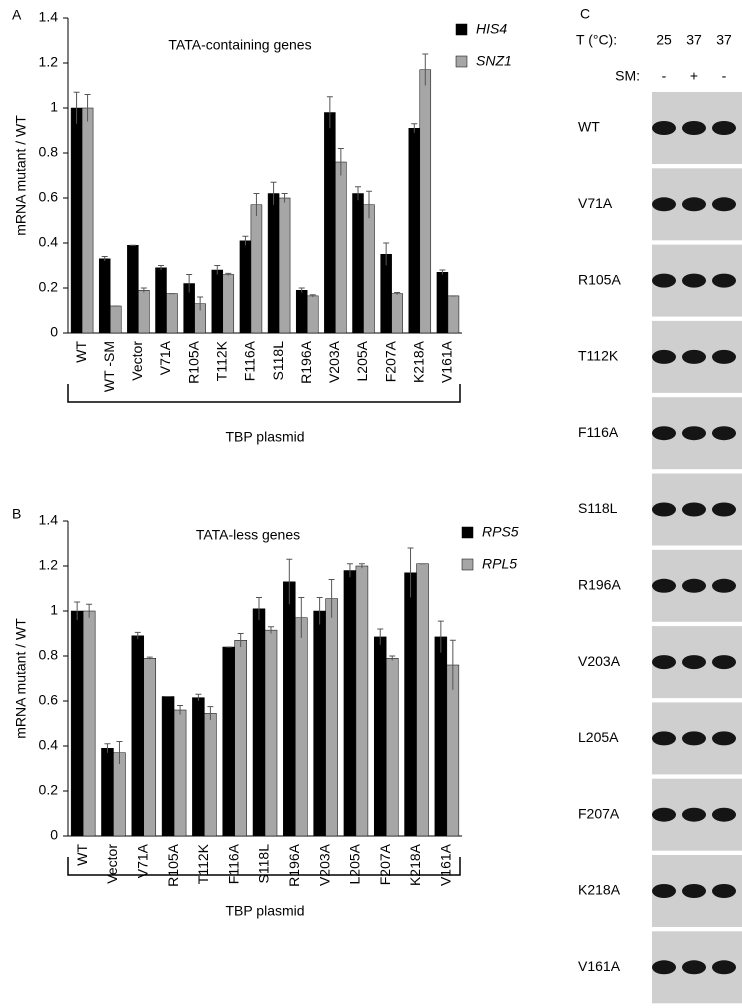 Image resolution: width=742 pixels, height=1008 pixels. Describe the element at coordinates (54, 610) in the screenshot. I see `y-tick-label: 1` at that location.